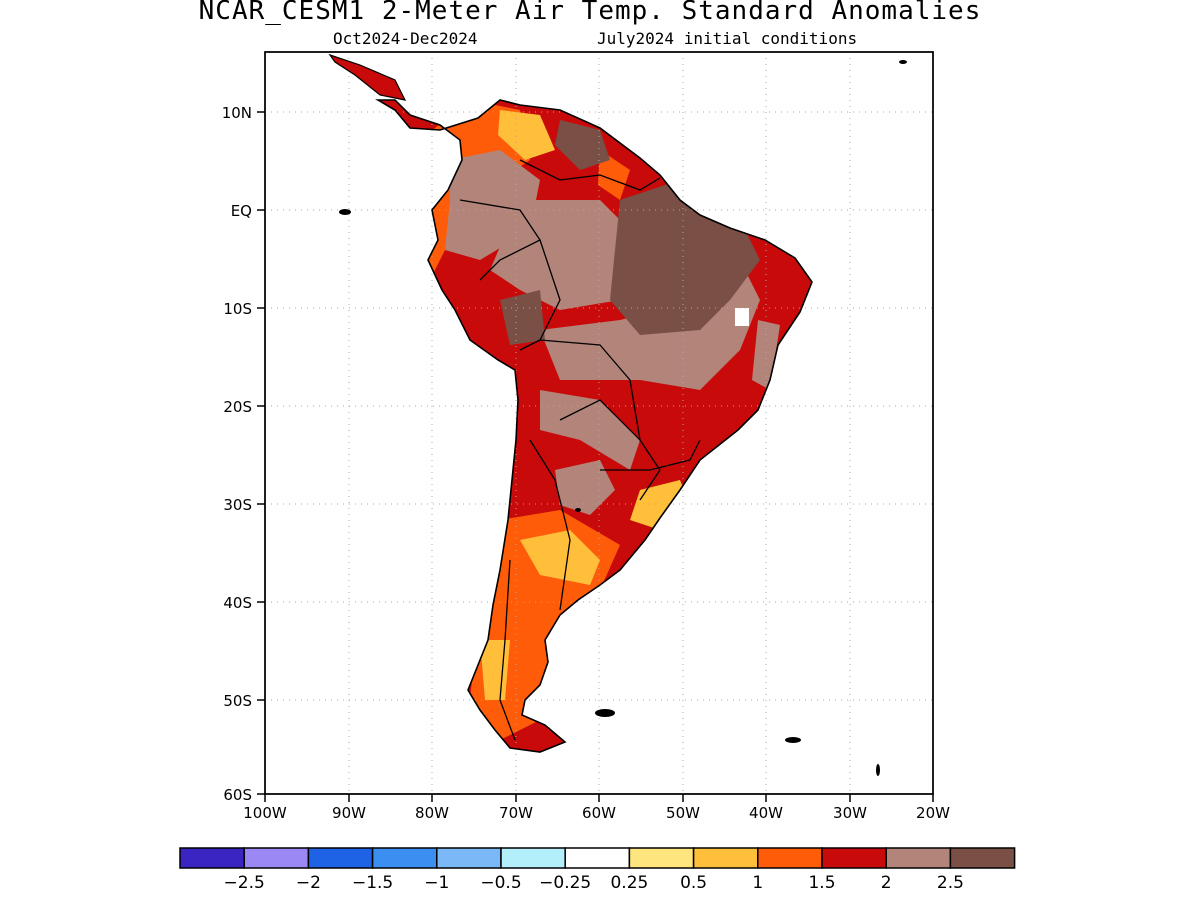 This screenshot has height=900, width=1200. I want to click on colorbar-label: −1, so click(436, 883).